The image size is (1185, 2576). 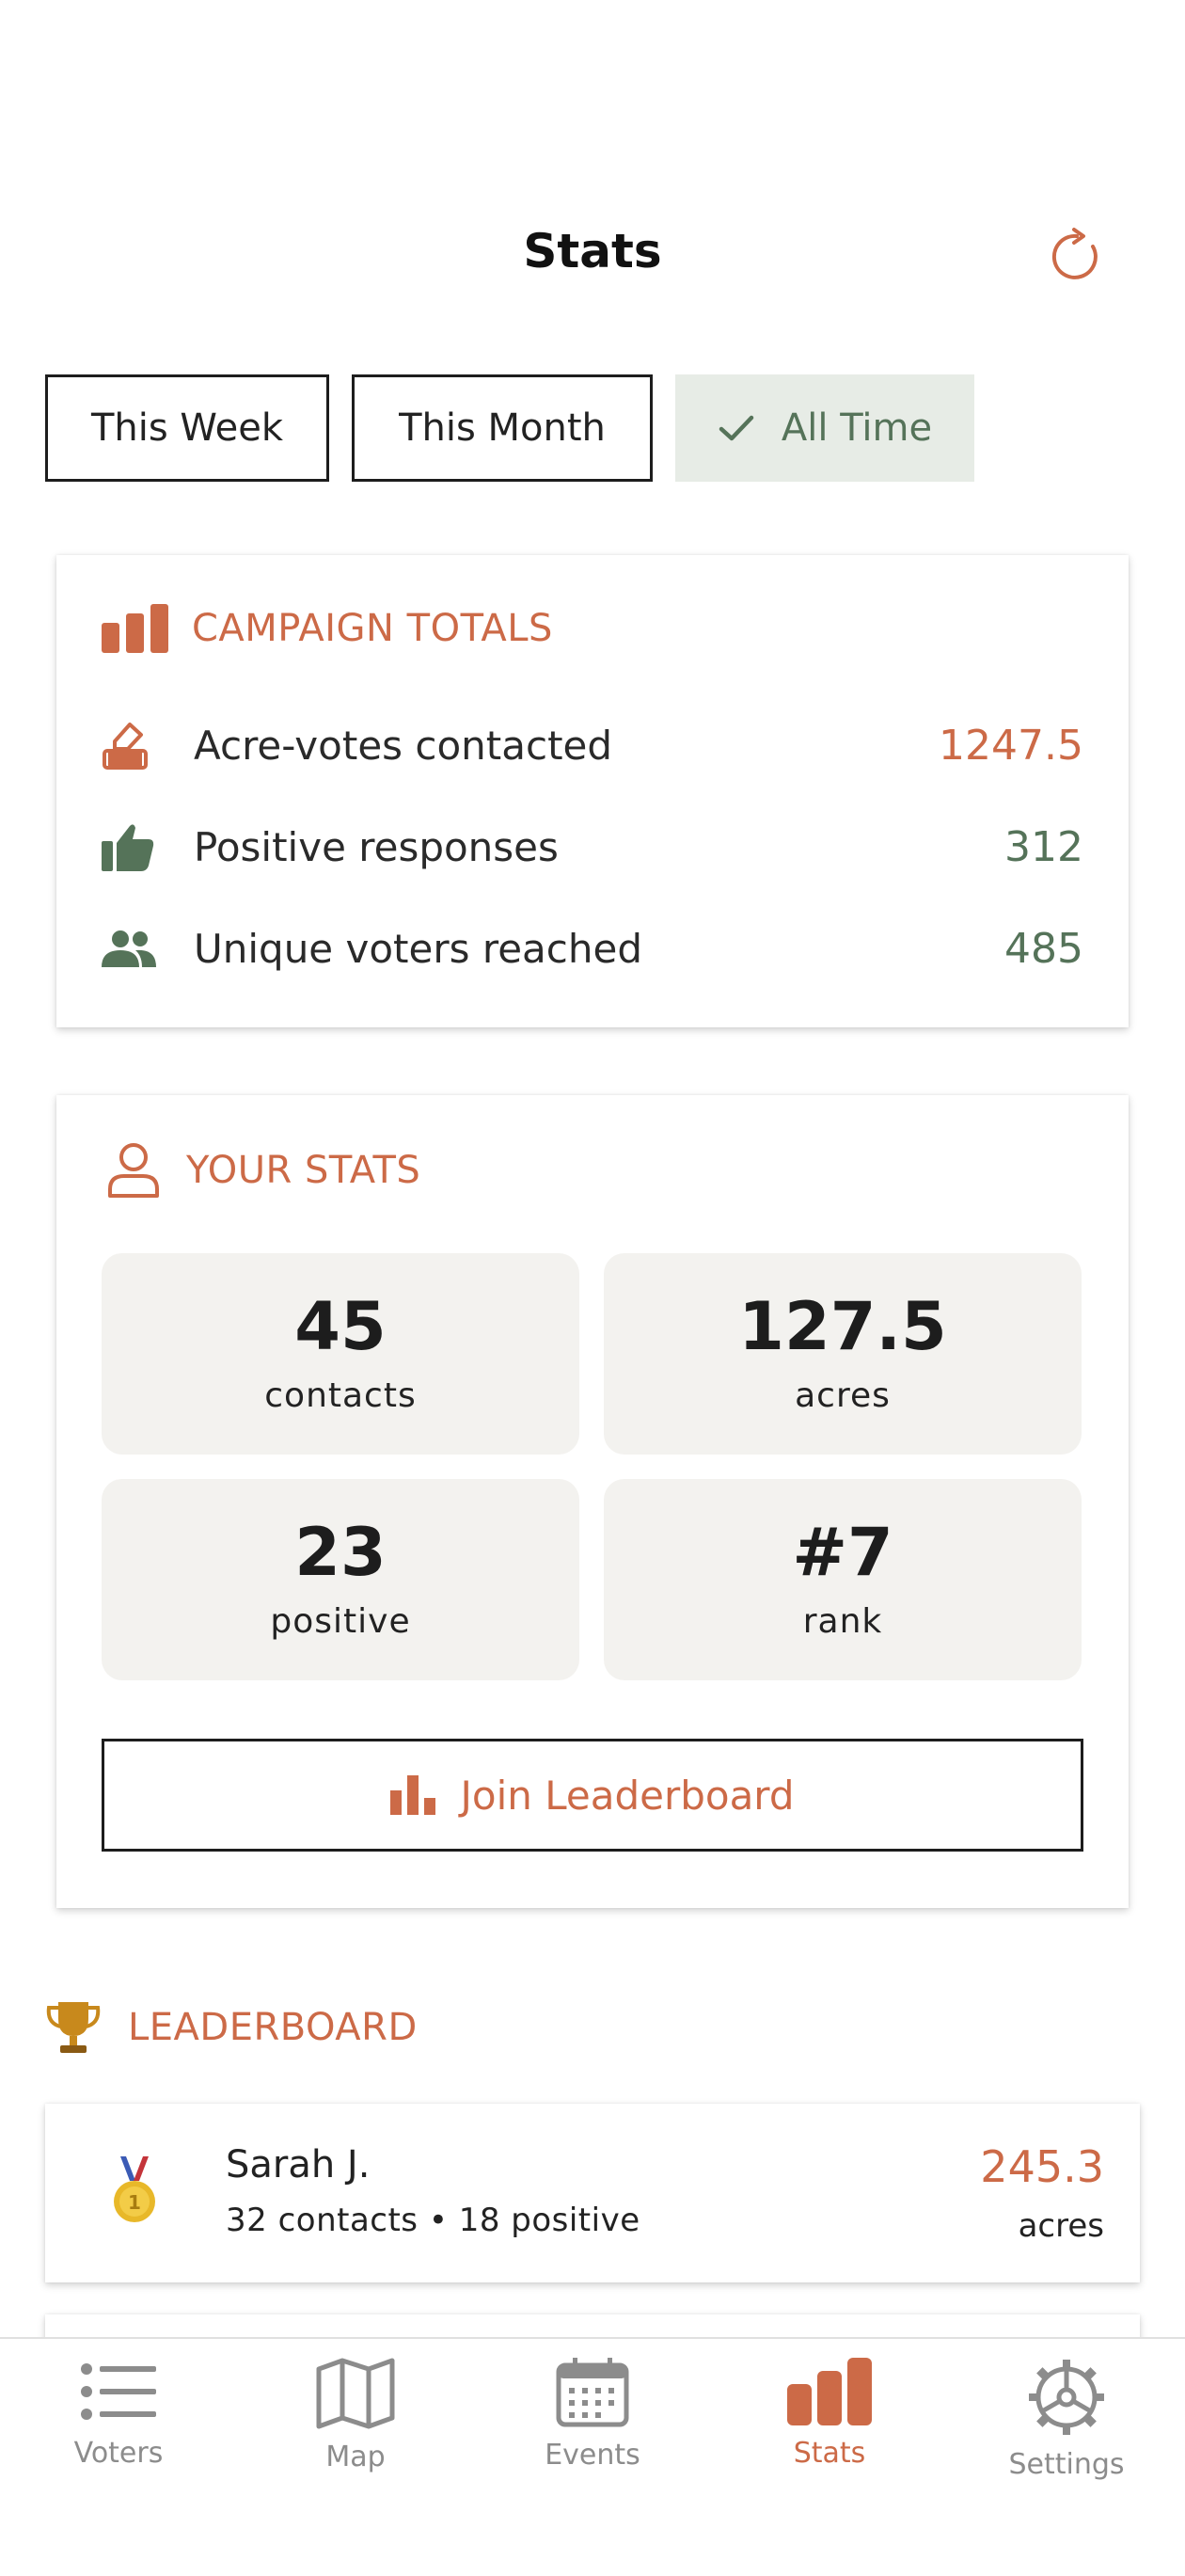 I want to click on nav-label: Stats, so click(x=829, y=2453).